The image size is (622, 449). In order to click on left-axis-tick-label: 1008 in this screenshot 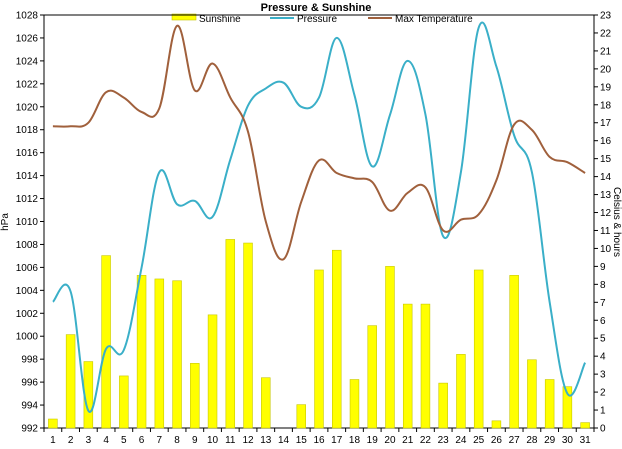, I will do `click(27, 245)`.